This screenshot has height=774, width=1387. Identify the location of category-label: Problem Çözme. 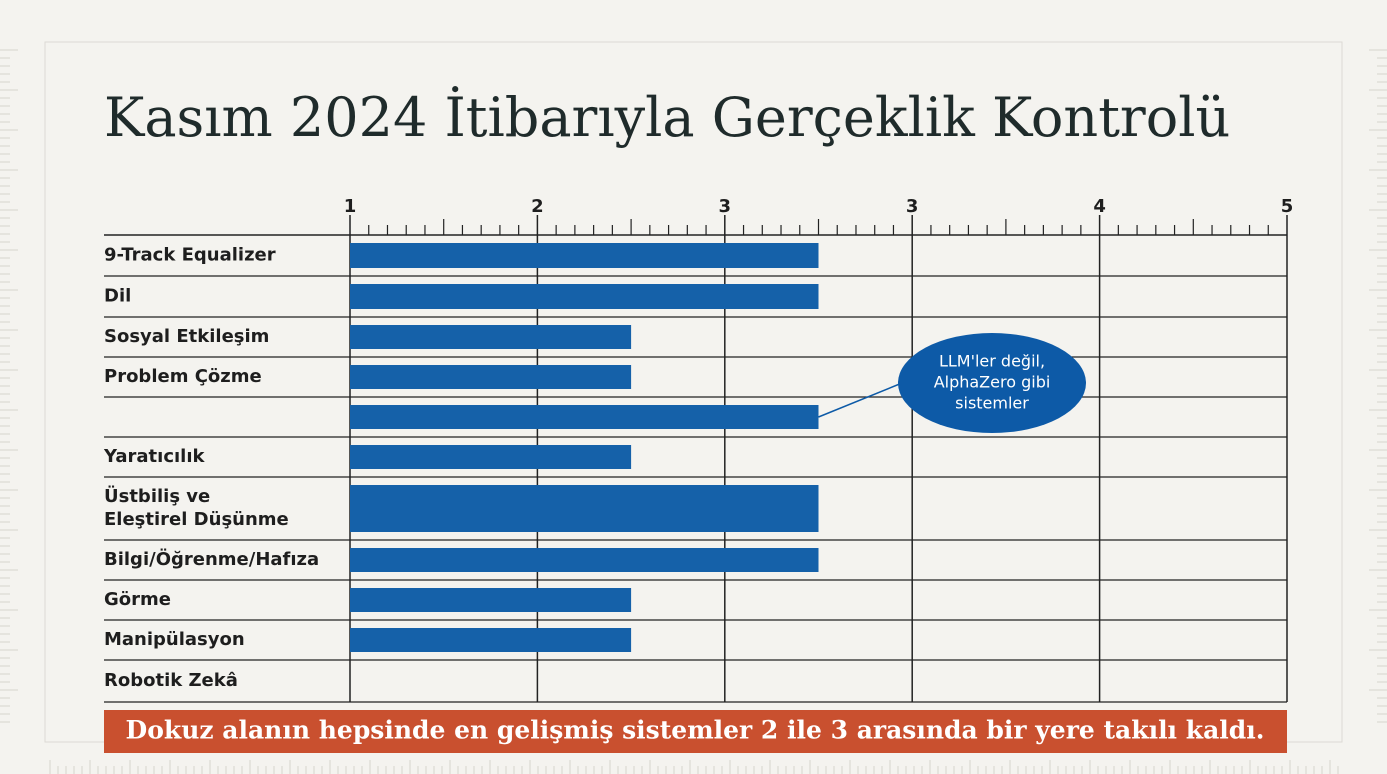
(183, 376).